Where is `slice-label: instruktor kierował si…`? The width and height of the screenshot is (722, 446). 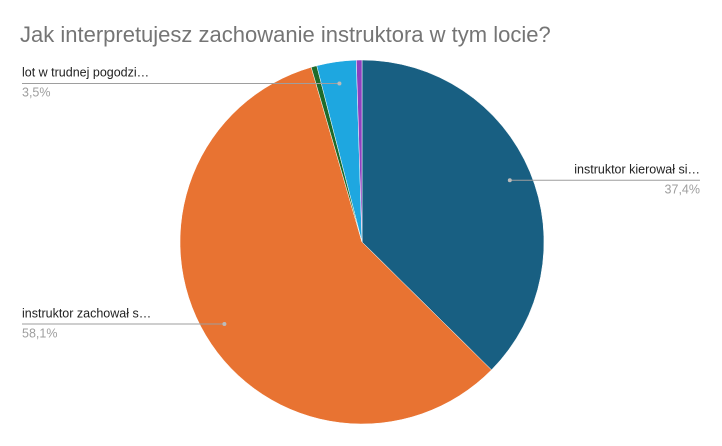 slice-label: instruktor kierował si… is located at coordinates (637, 170).